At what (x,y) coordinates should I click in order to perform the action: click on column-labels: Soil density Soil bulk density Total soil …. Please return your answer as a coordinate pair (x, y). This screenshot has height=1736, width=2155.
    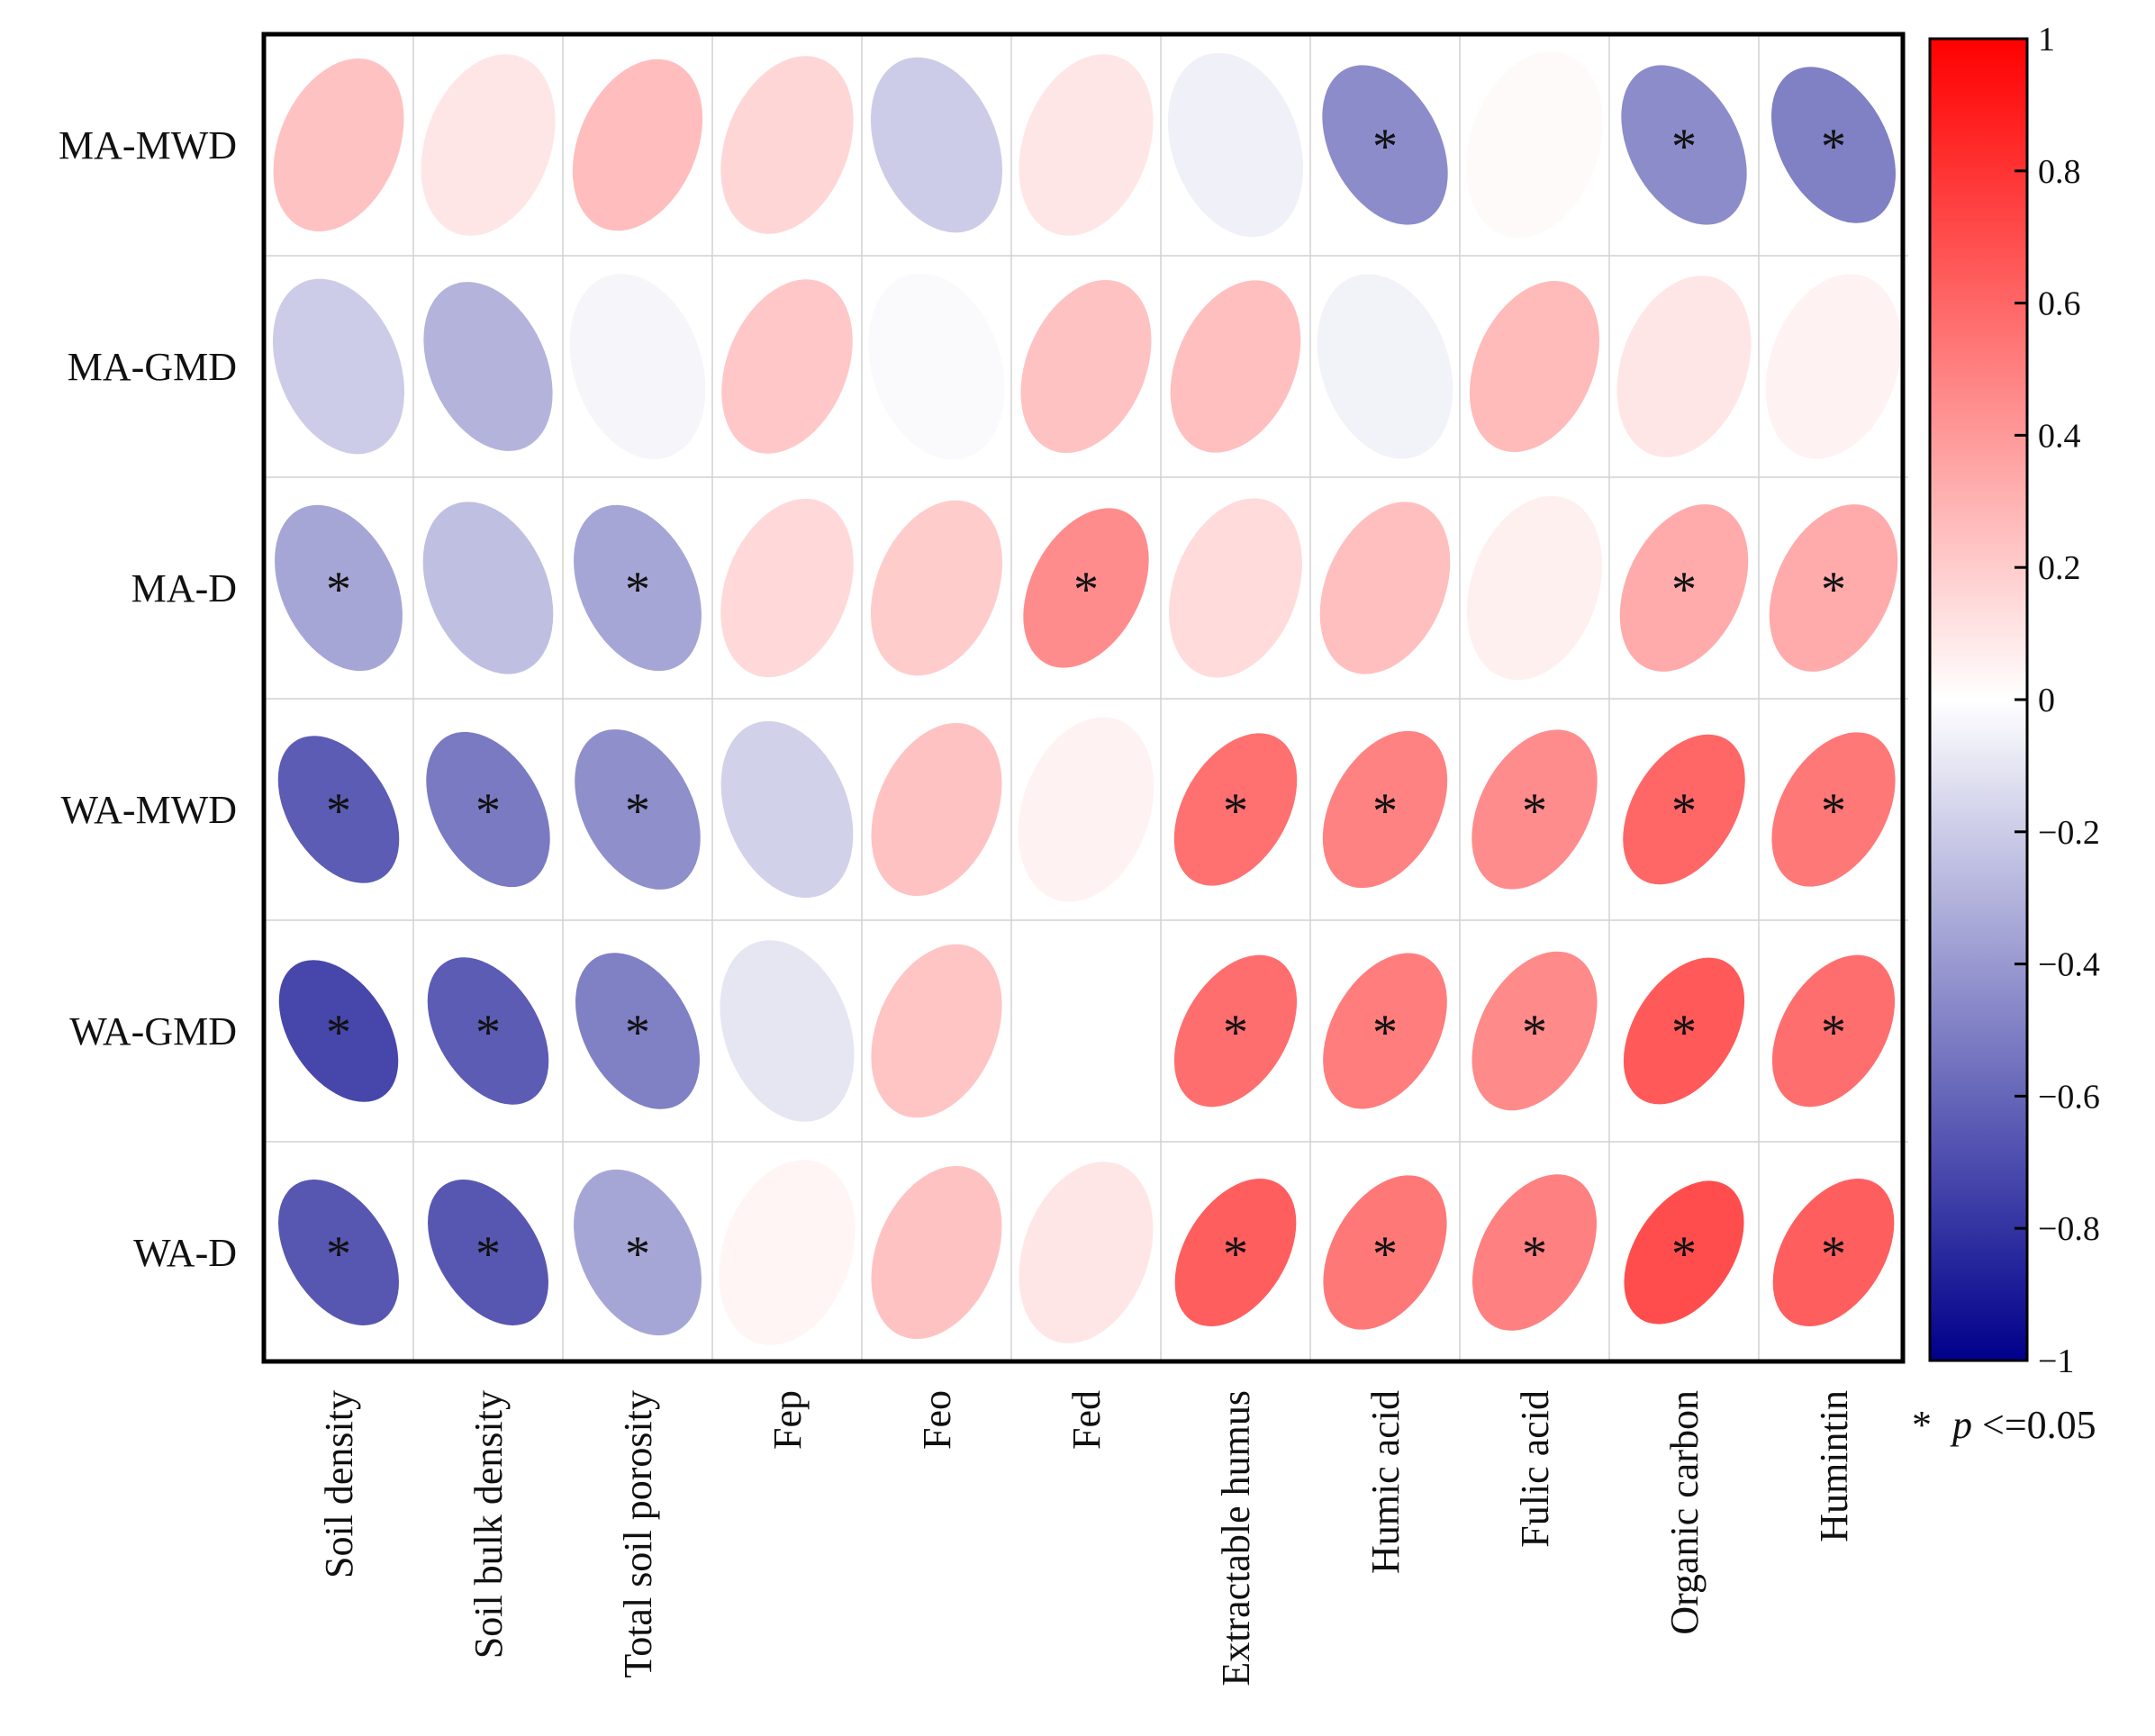
    Looking at the image, I should click on (1086, 1538).